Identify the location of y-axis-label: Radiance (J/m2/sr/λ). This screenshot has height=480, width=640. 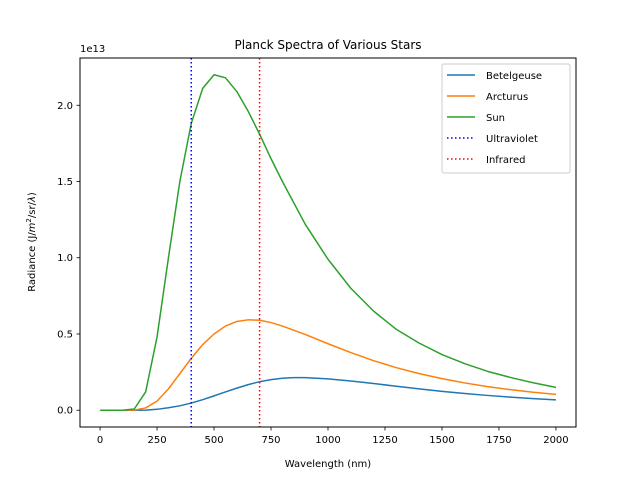
(31, 242).